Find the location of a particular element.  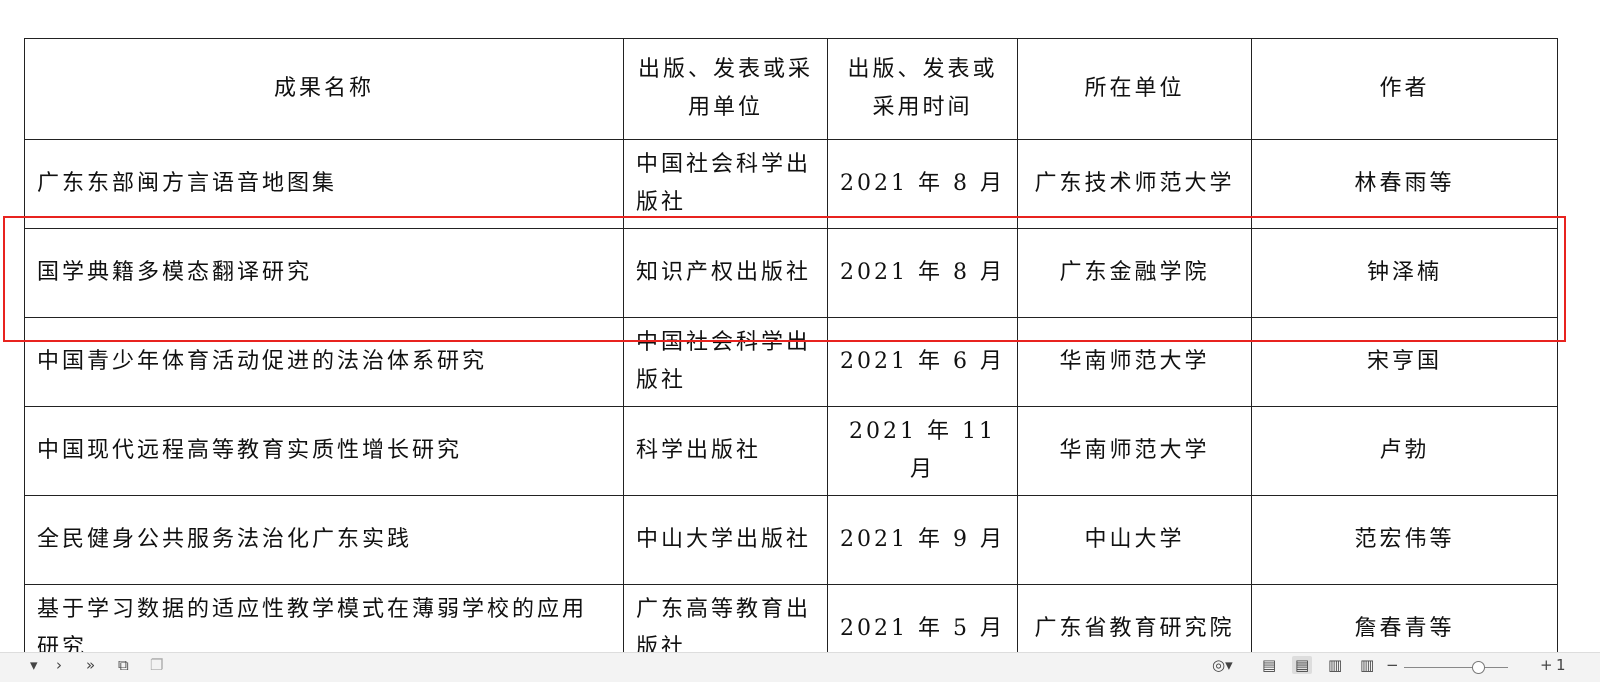

eye-protection-icon: ◎▾ is located at coordinates (1222, 665).